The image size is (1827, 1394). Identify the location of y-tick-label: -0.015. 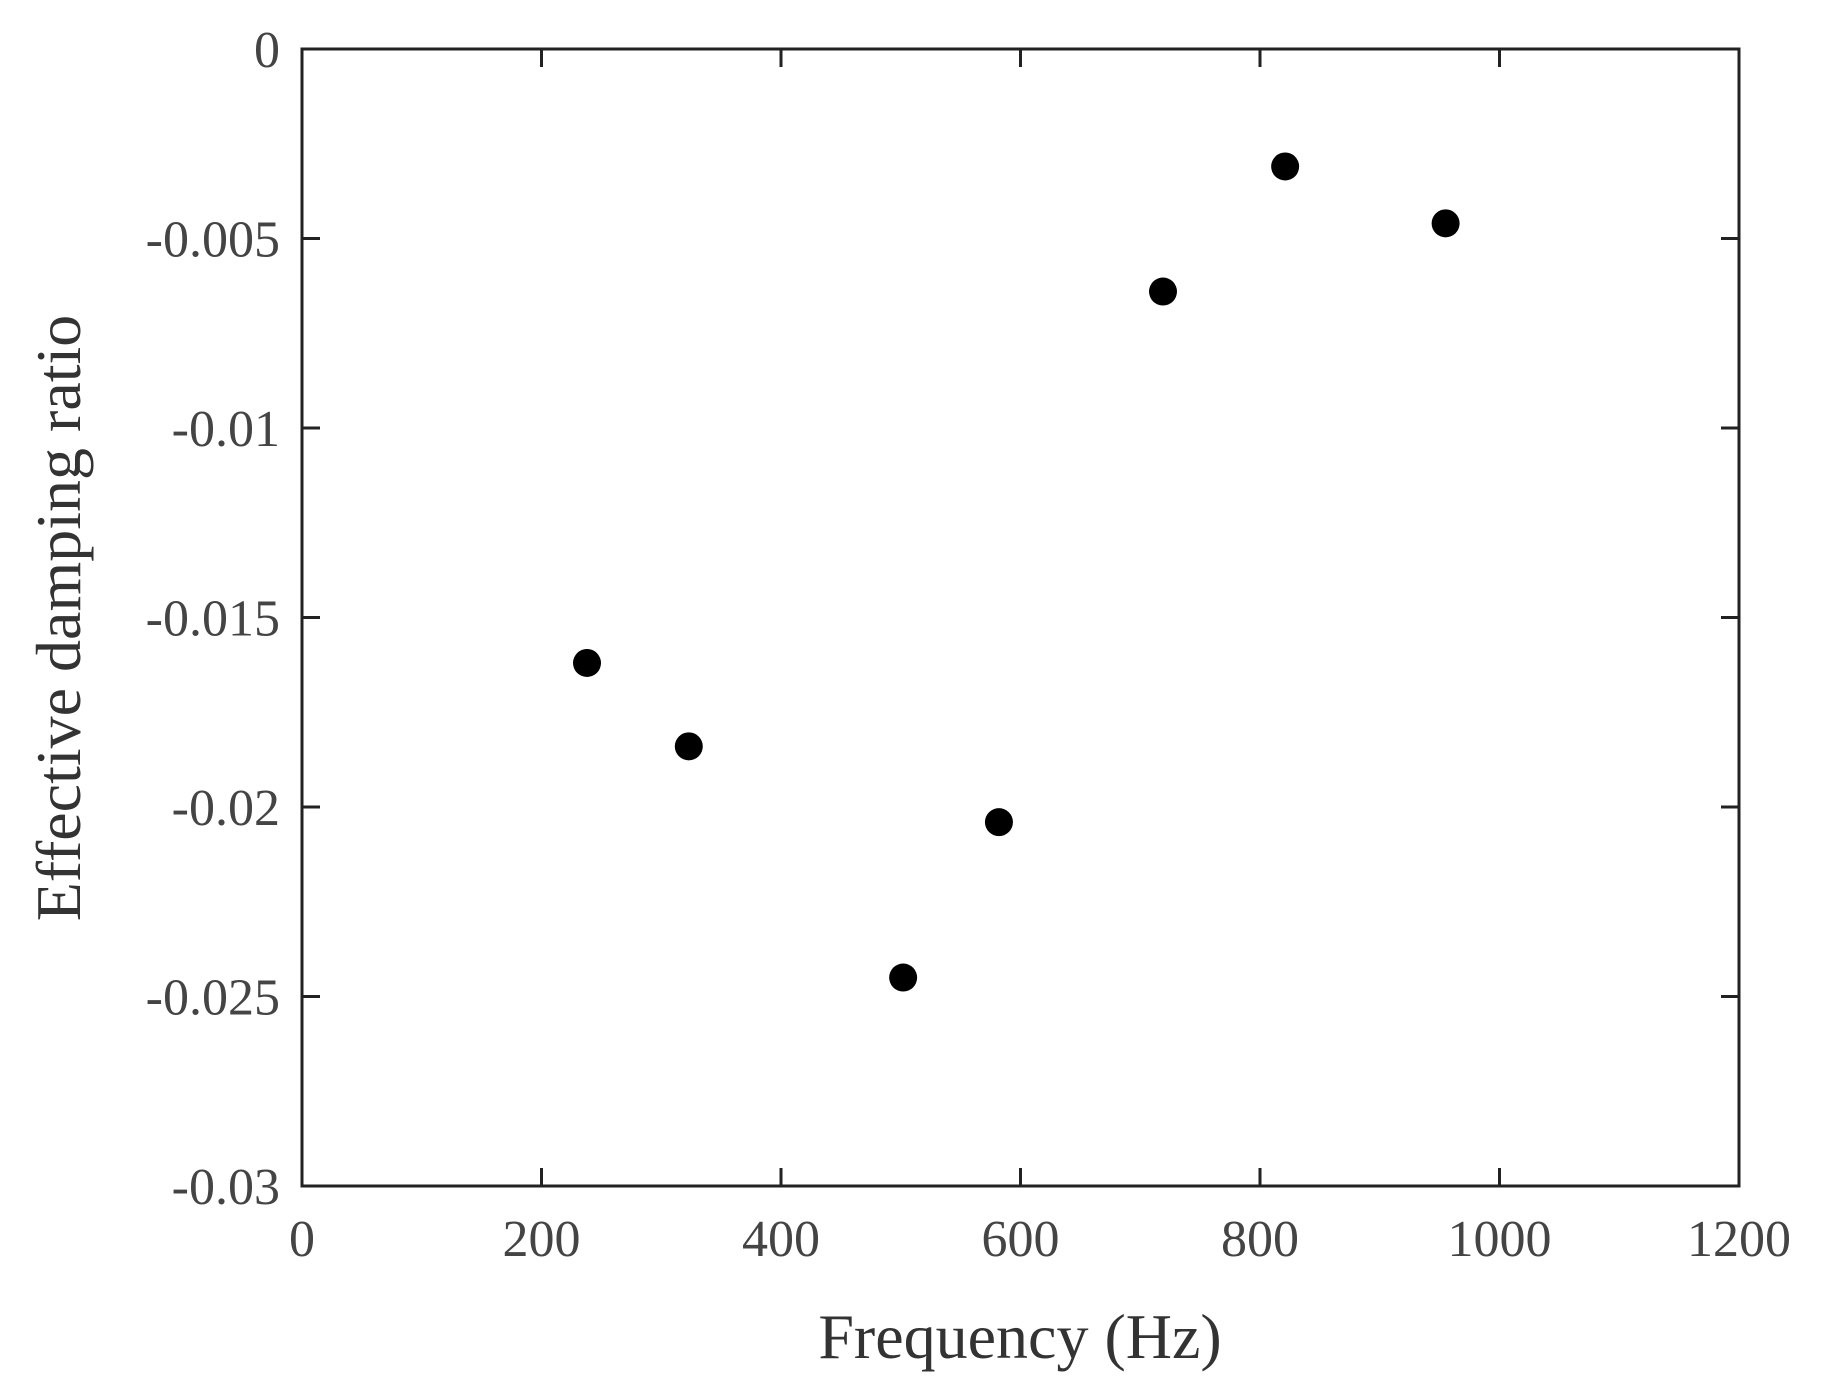
(213, 619).